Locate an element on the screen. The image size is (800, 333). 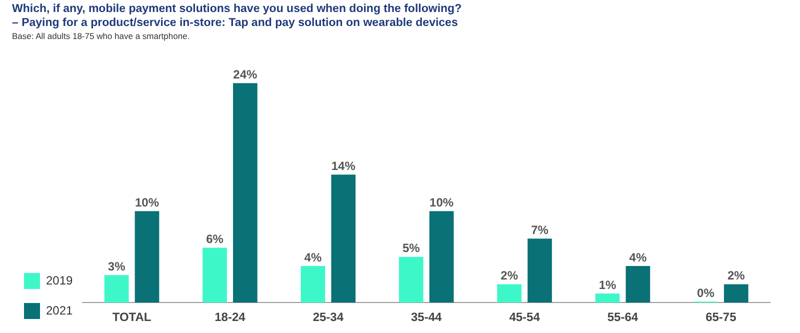
x-tick-label: 18-24 is located at coordinates (230, 317).